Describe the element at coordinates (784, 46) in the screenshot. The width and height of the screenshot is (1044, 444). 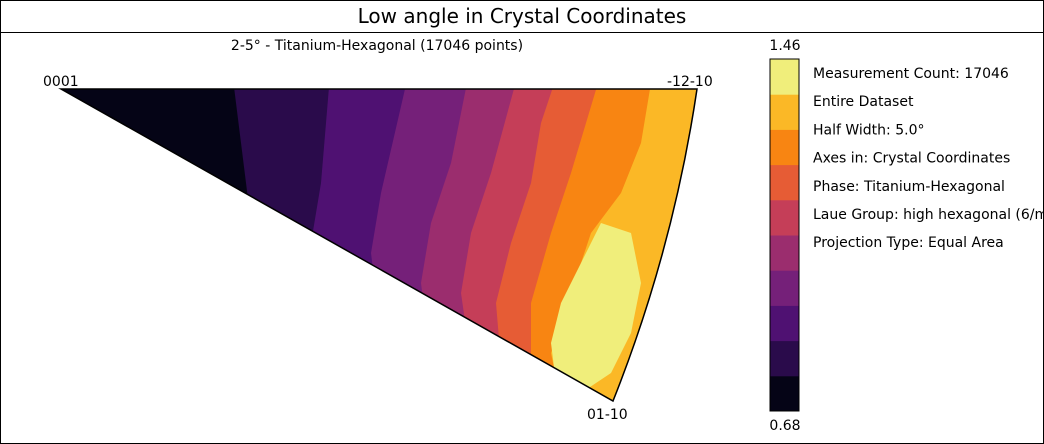
I see `scale-max-label: 1.46` at that location.